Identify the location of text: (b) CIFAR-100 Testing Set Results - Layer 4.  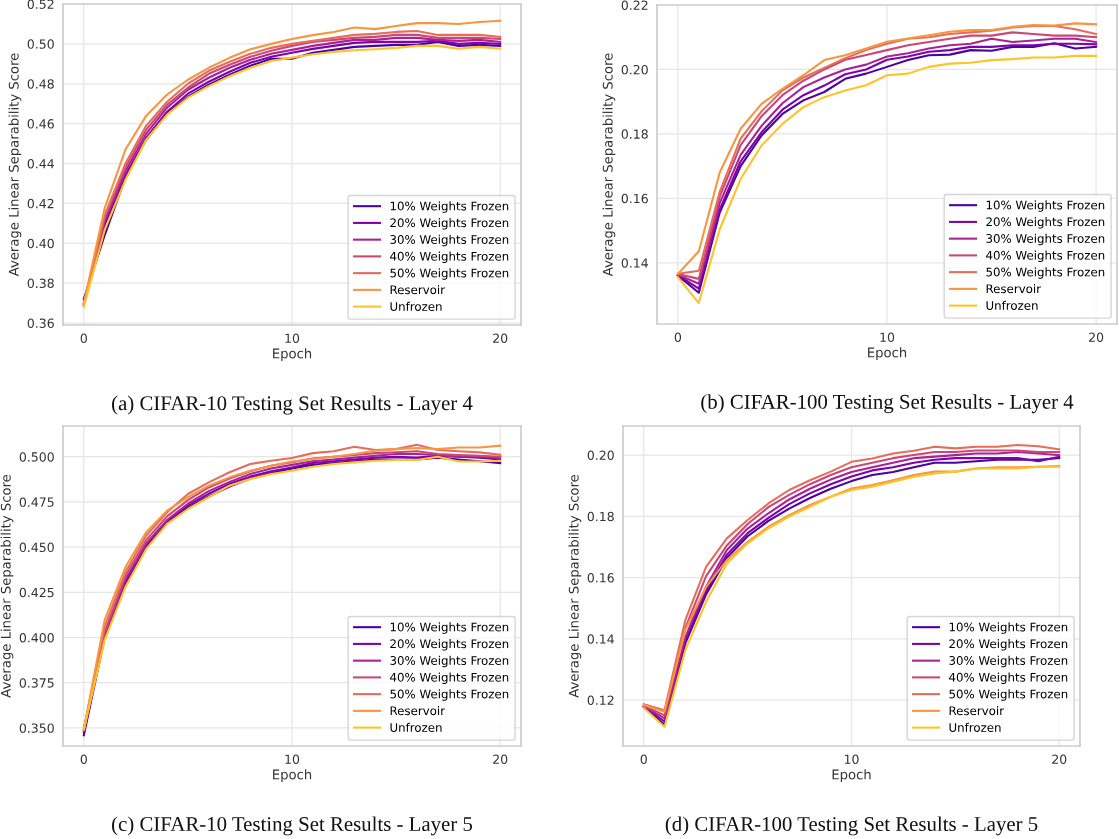
(887, 404).